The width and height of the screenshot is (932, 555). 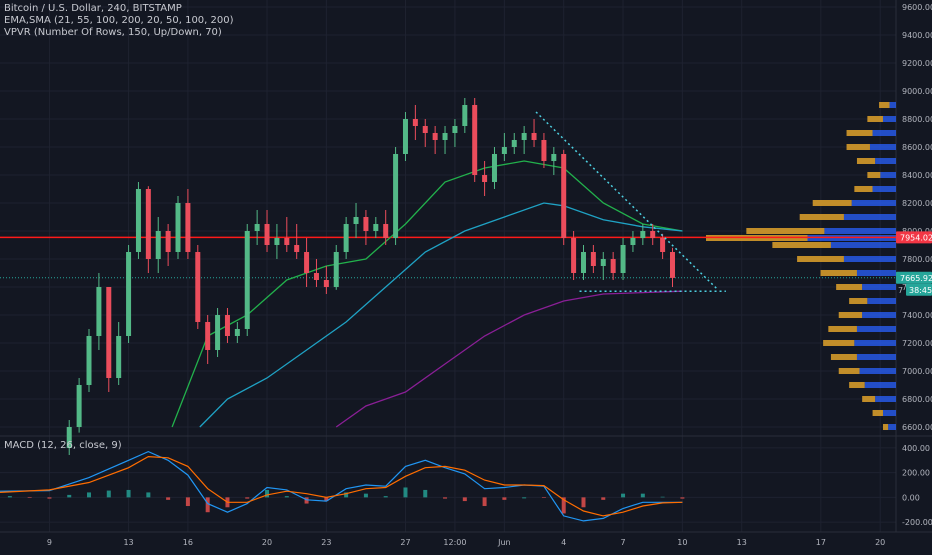 What do you see at coordinates (916, 278) in the screenshot?
I see `last-price-badge: 7665.92` at bounding box center [916, 278].